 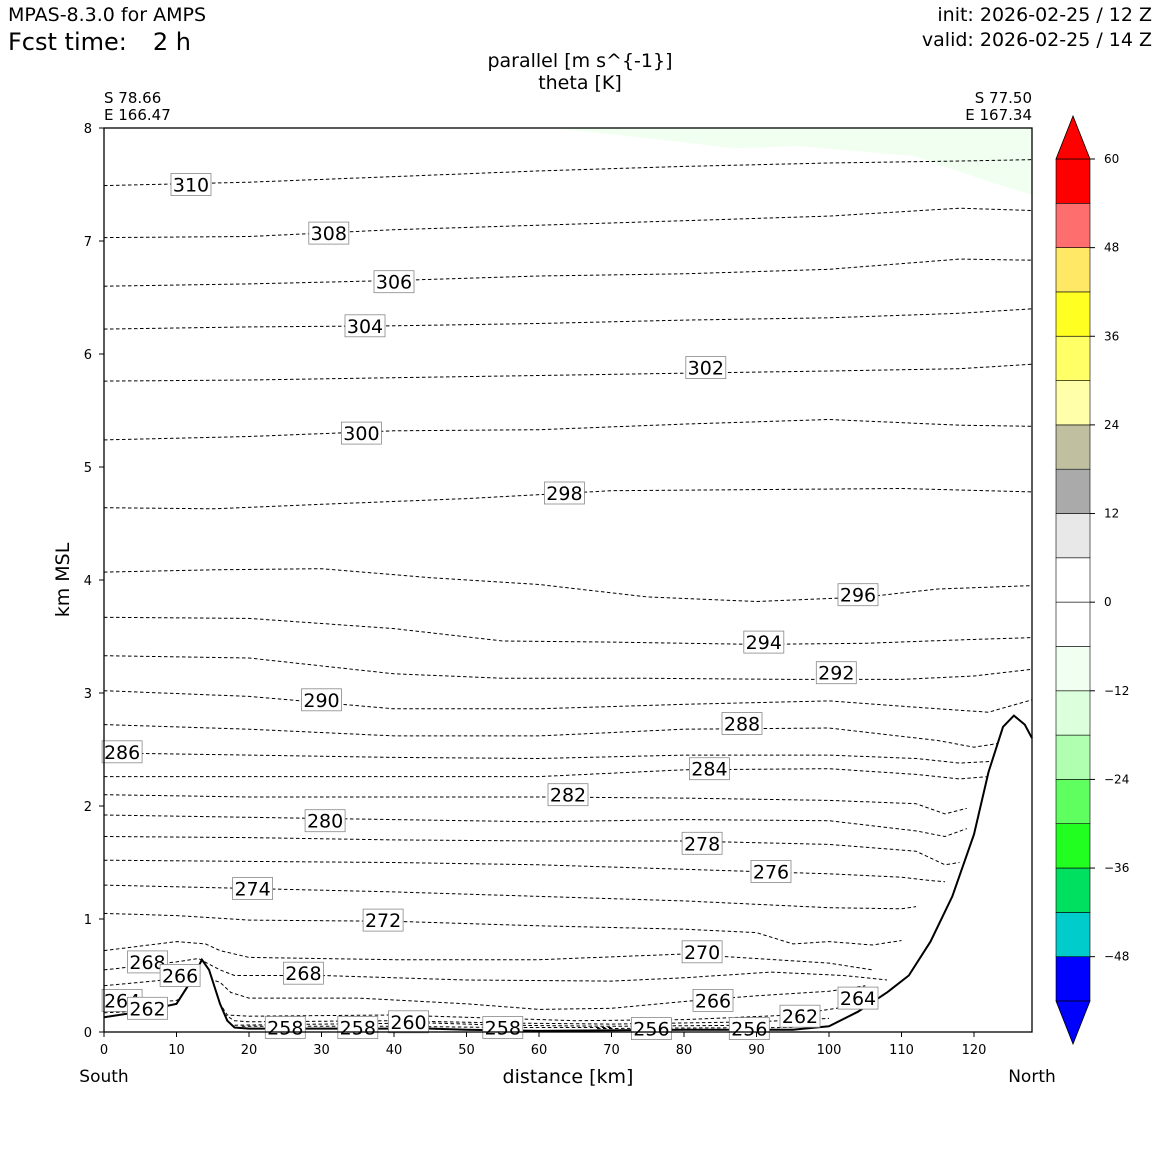 I want to click on contour-label-text: 256, so click(x=651, y=1030).